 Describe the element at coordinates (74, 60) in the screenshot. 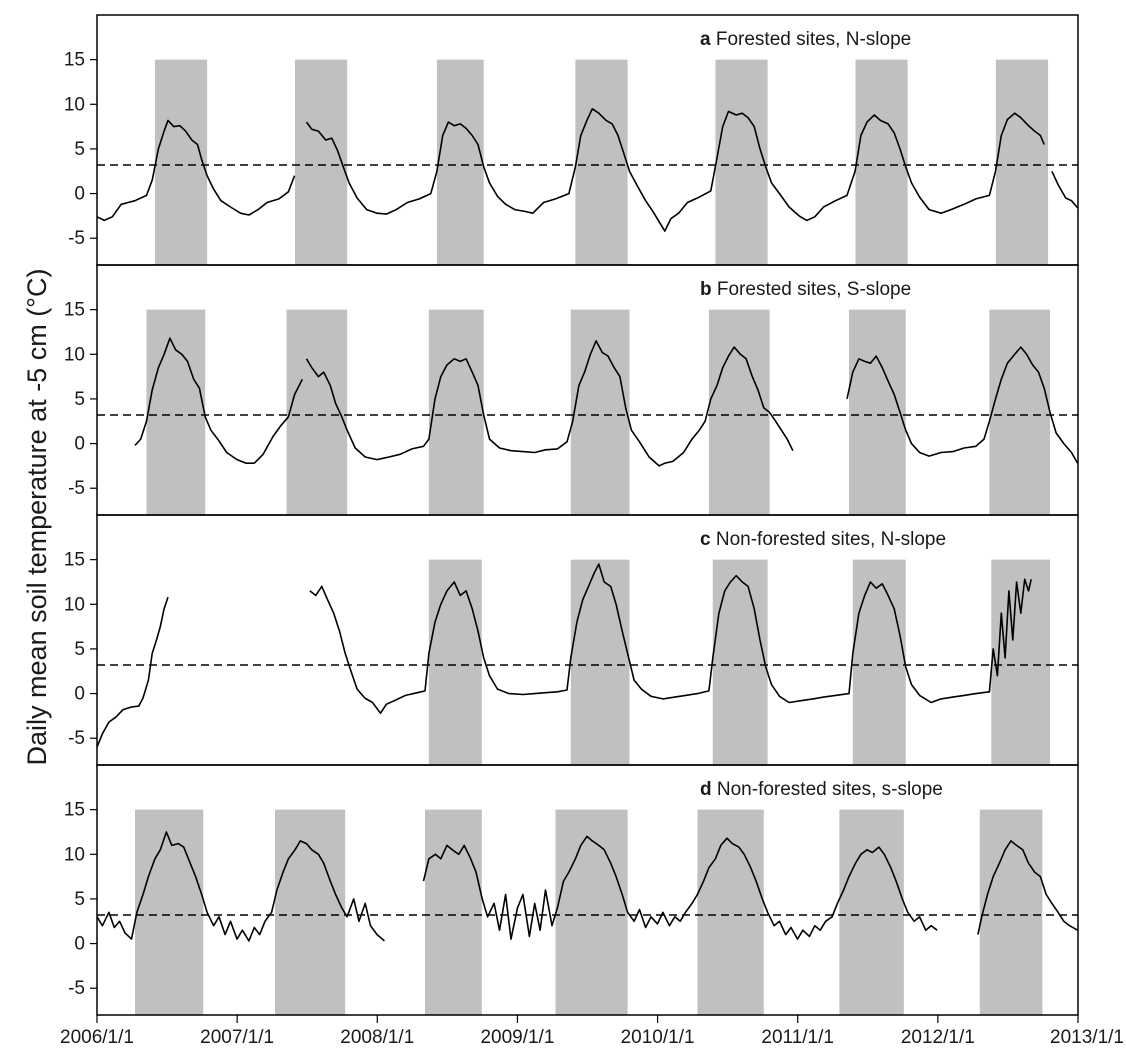

I see `panel-a-ytick-label-15: 15` at that location.